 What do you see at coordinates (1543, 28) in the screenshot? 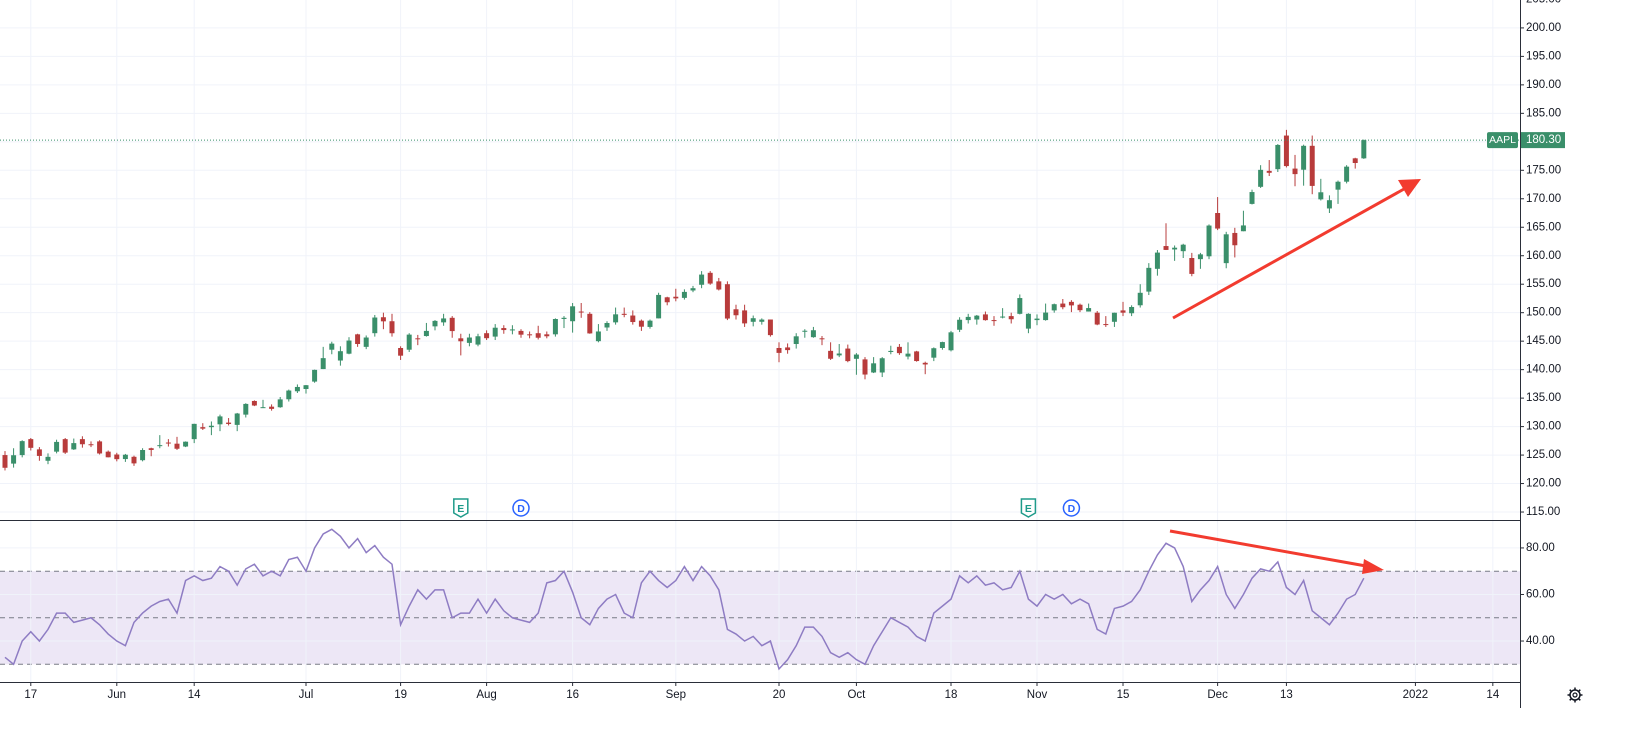
I see `y-tick-label: 200.00` at bounding box center [1543, 28].